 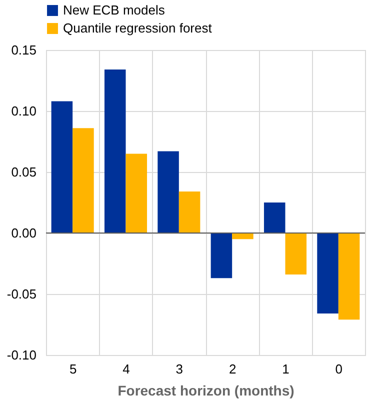 What do you see at coordinates (137, 28) in the screenshot?
I see `legend-label: Quantile regression forest` at bounding box center [137, 28].